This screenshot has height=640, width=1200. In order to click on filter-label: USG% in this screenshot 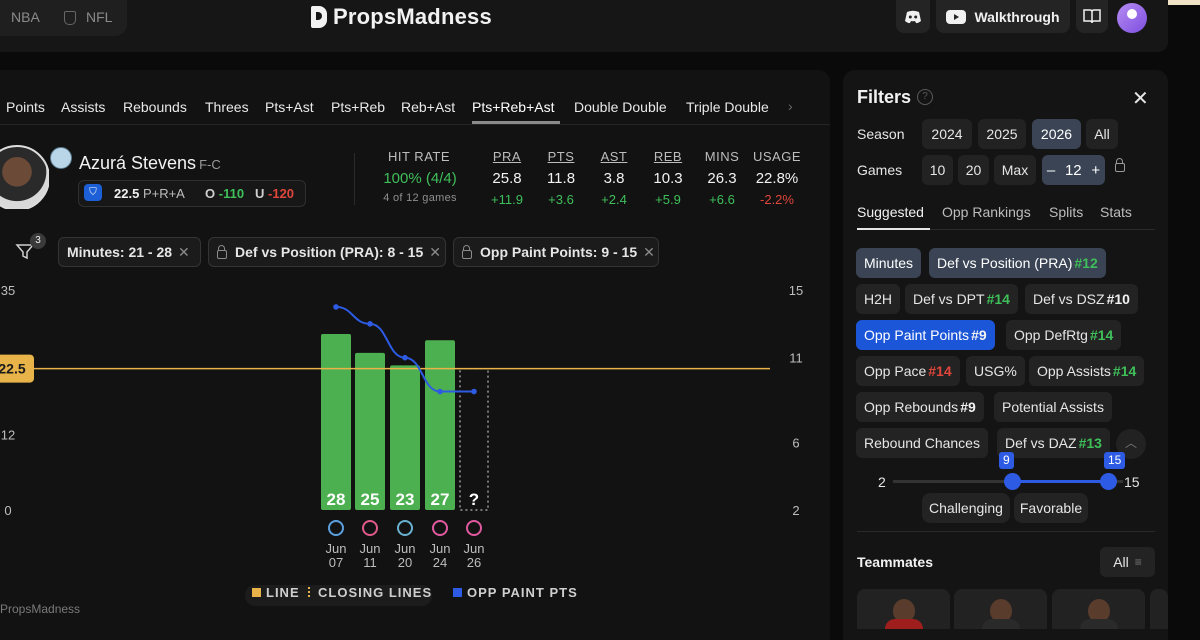, I will do `click(995, 371)`.